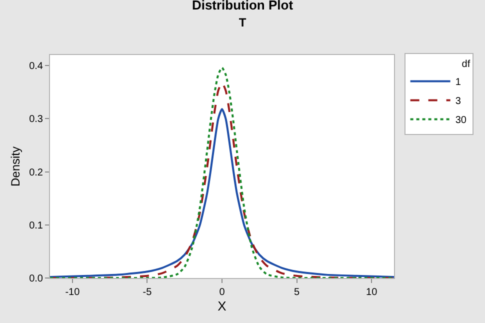  What do you see at coordinates (36, 172) in the screenshot?
I see `y-tick-label: 0.2` at bounding box center [36, 172].